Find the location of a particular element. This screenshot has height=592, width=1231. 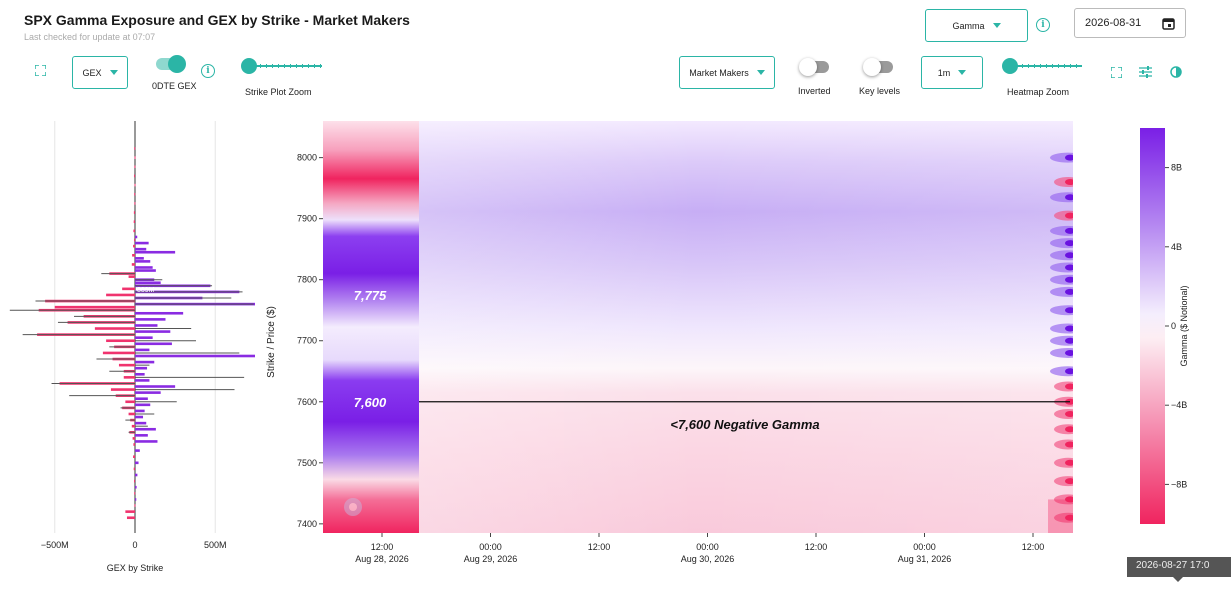

strike-zoom-slider is located at coordinates (282, 66).